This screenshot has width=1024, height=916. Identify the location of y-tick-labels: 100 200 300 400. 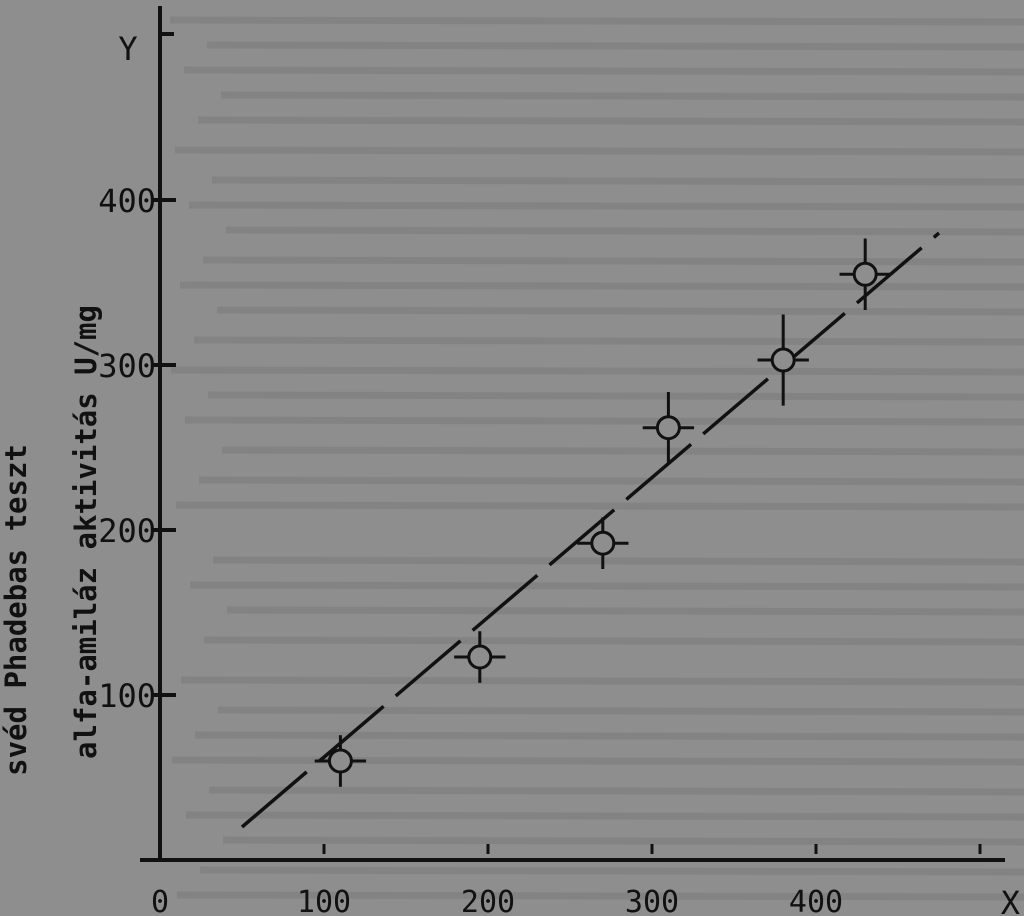
(127, 448).